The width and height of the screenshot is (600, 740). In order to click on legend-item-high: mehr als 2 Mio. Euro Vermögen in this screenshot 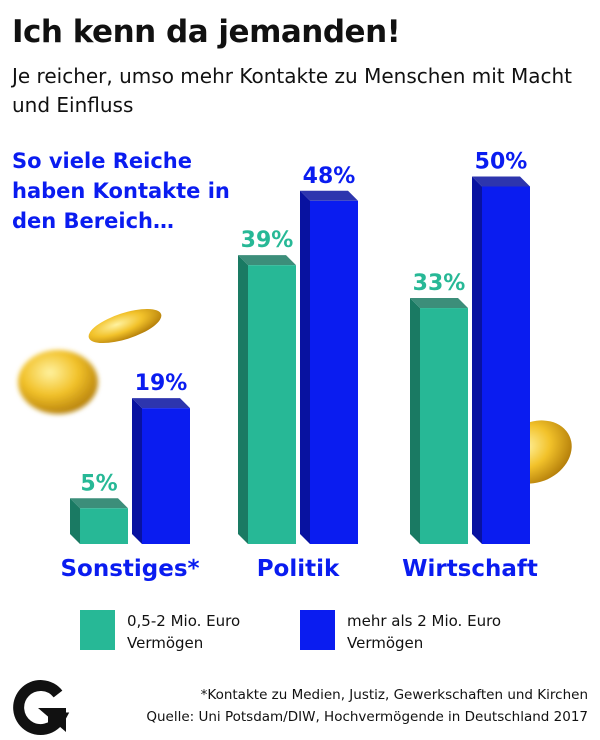, I will do `click(418, 632)`.